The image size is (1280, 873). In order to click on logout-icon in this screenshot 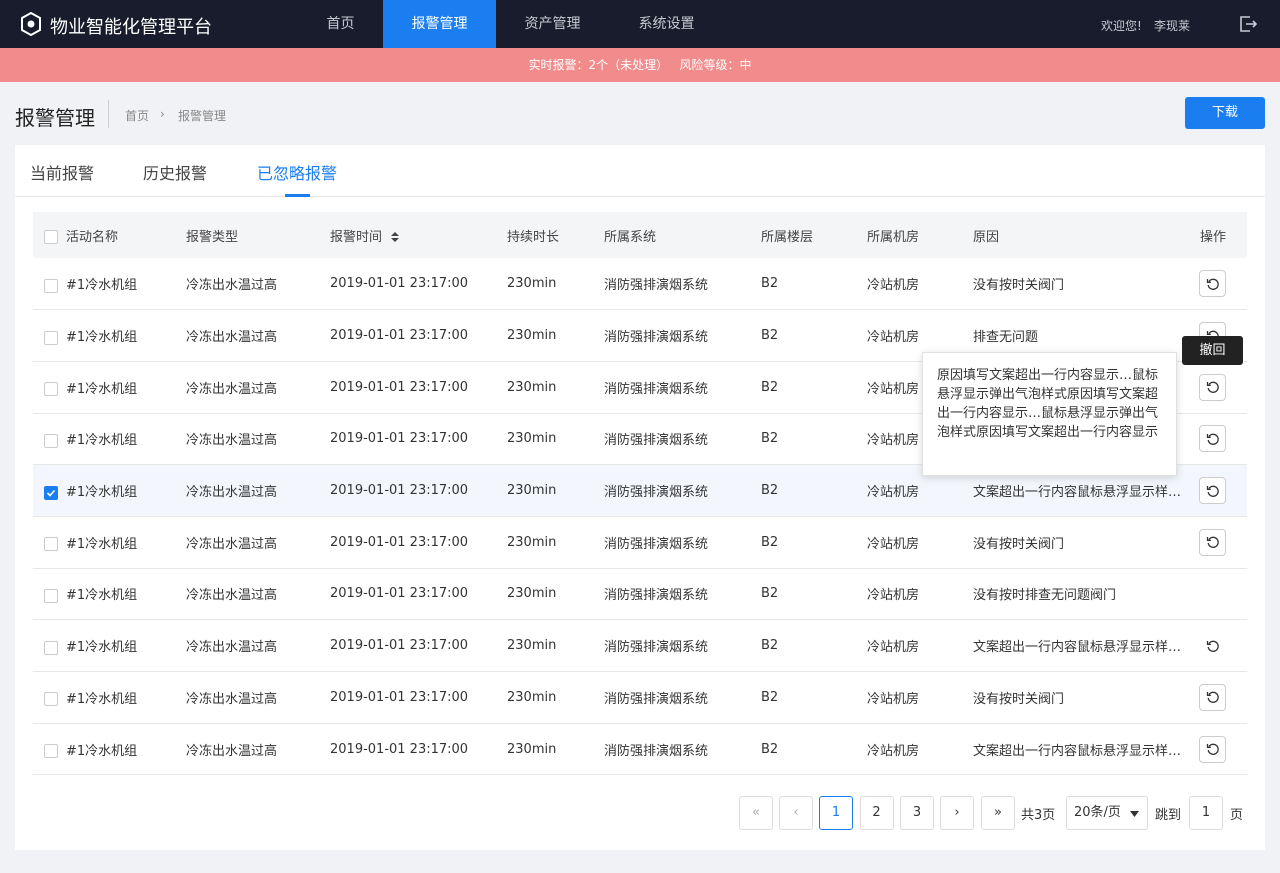, I will do `click(1248, 24)`.